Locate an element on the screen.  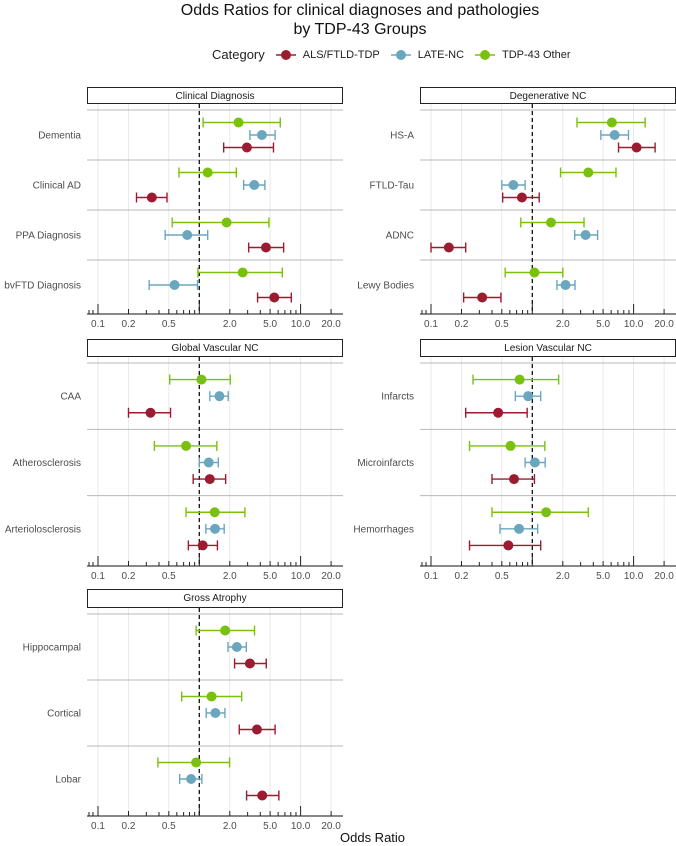
panel-title: Clinical Diagnosis is located at coordinates (215, 96).